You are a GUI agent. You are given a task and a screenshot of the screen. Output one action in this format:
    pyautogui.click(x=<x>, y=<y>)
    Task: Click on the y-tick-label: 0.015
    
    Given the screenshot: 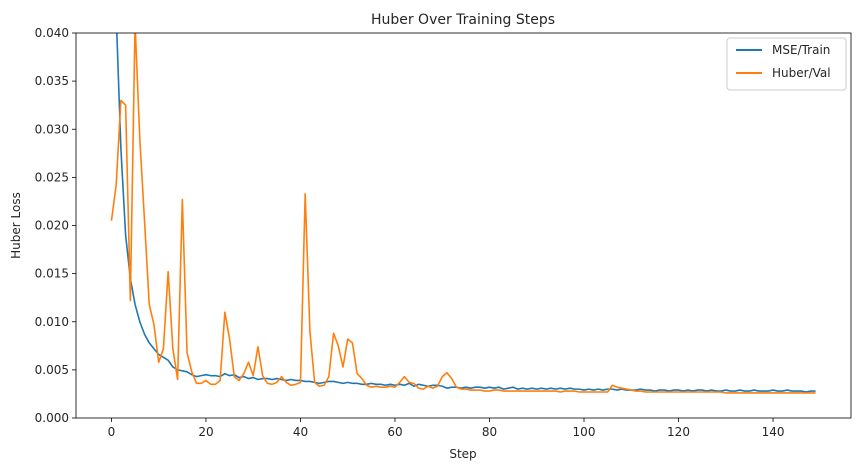 What is the action you would take?
    pyautogui.click(x=52, y=274)
    